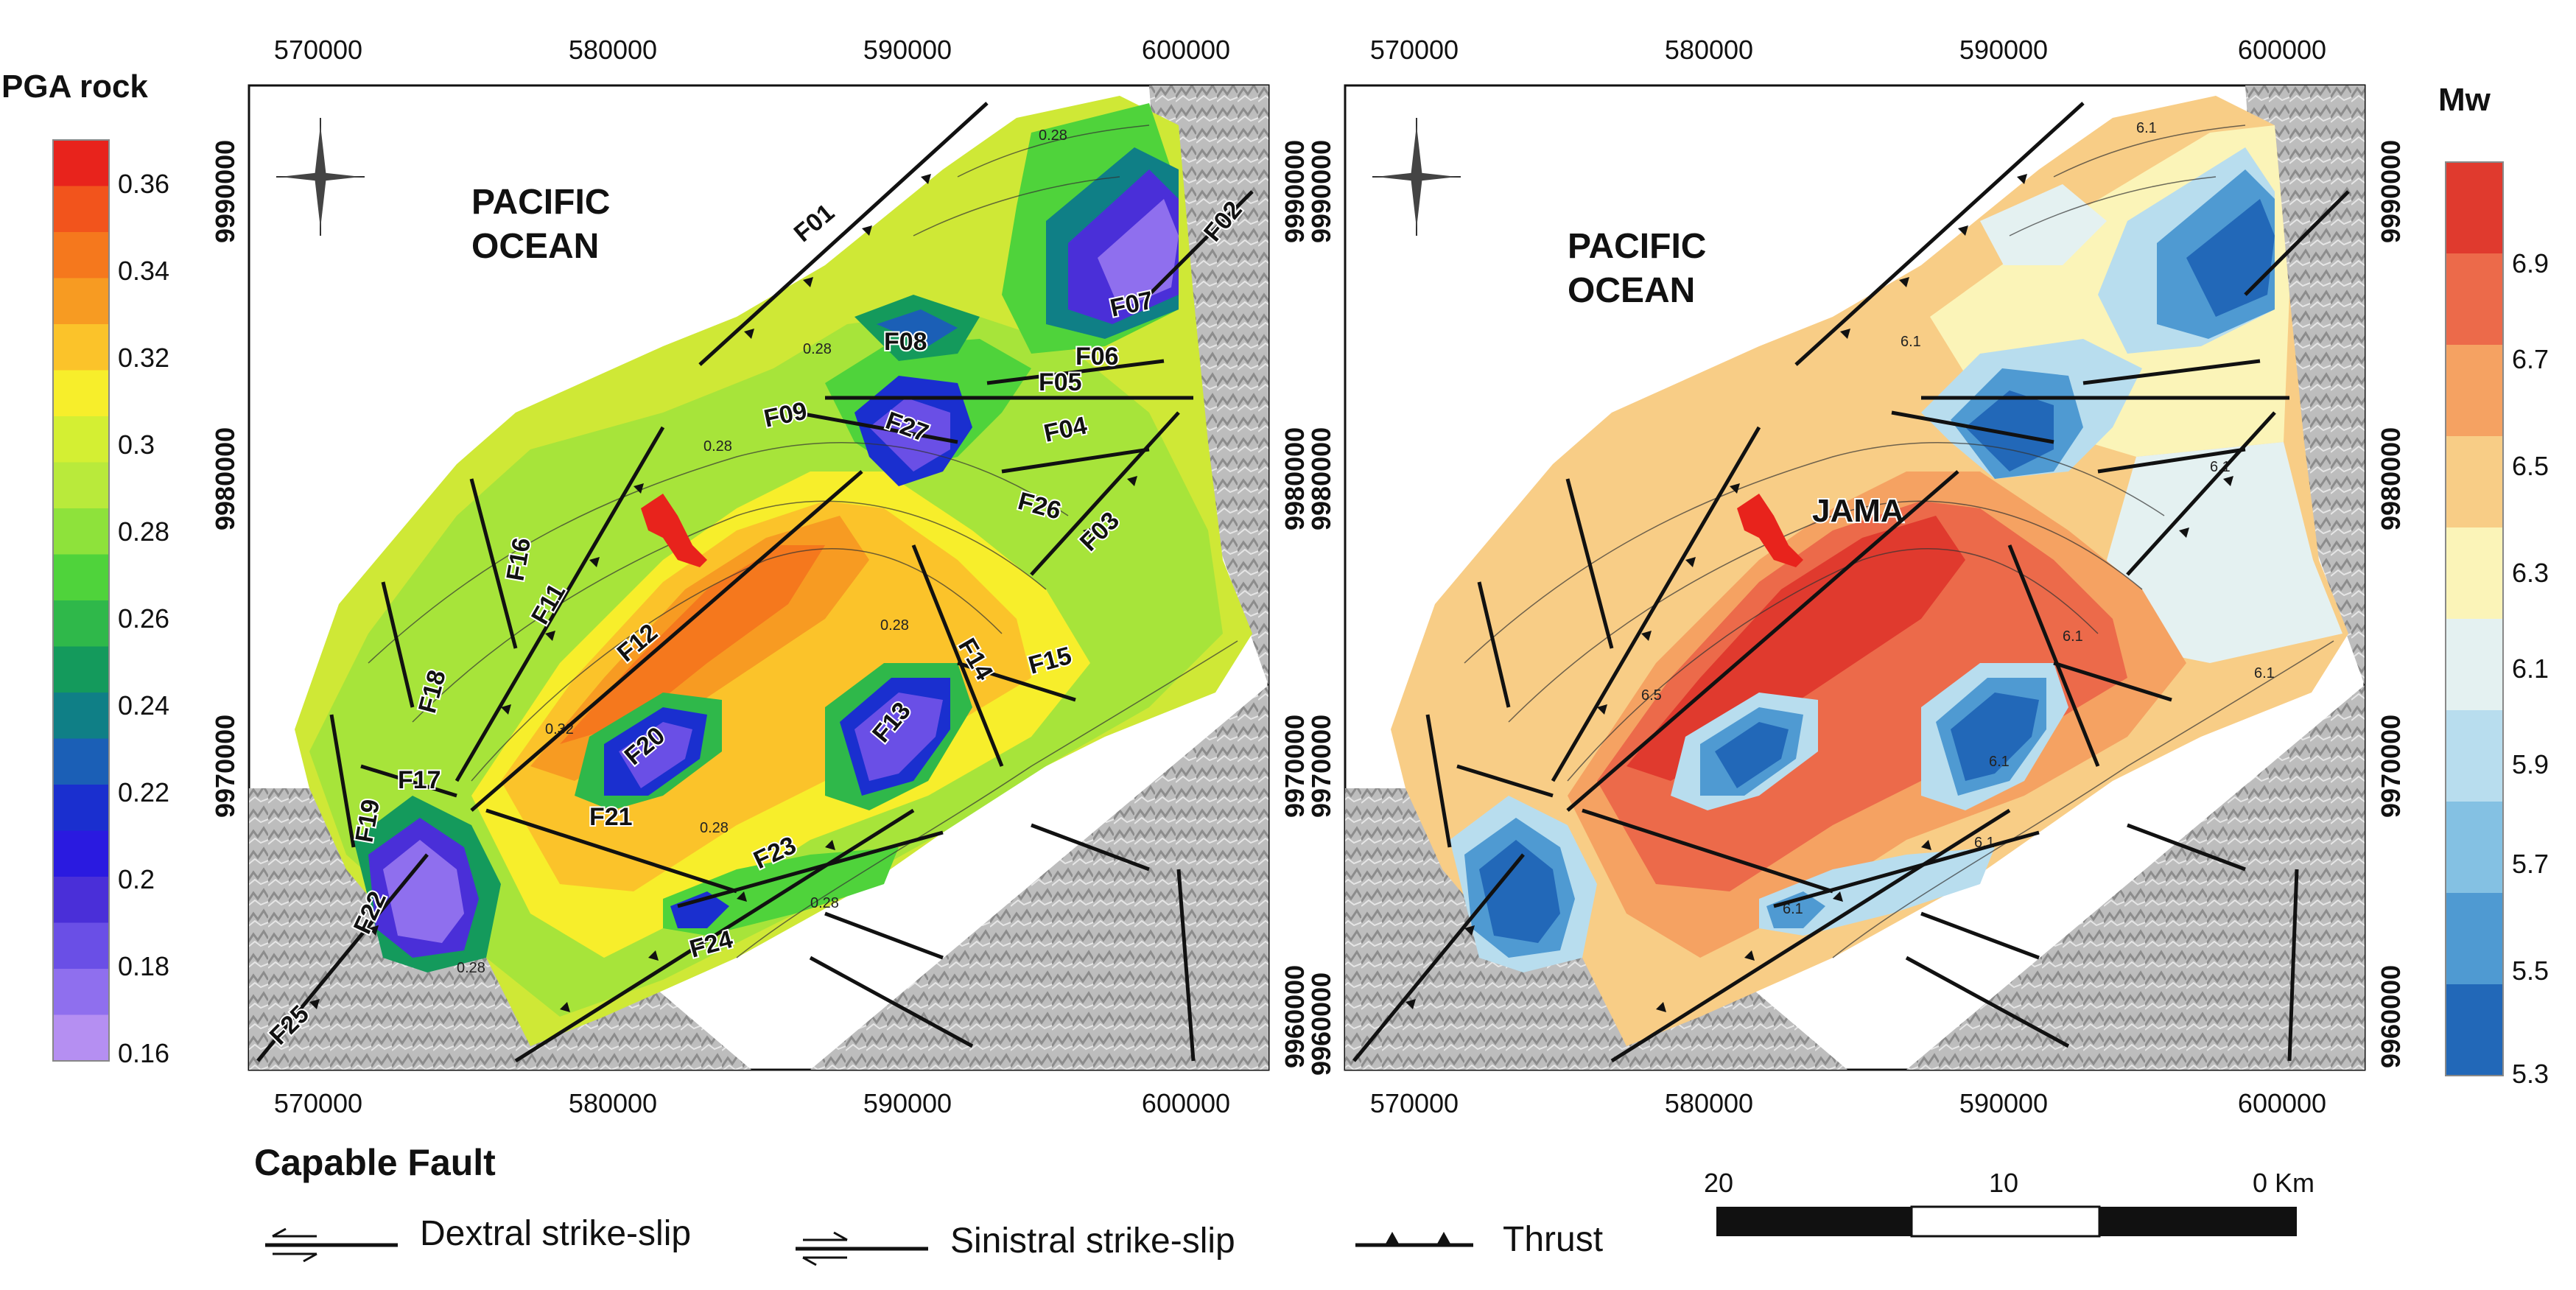  I want to click on fault-label-f08: F08, so click(905, 342).